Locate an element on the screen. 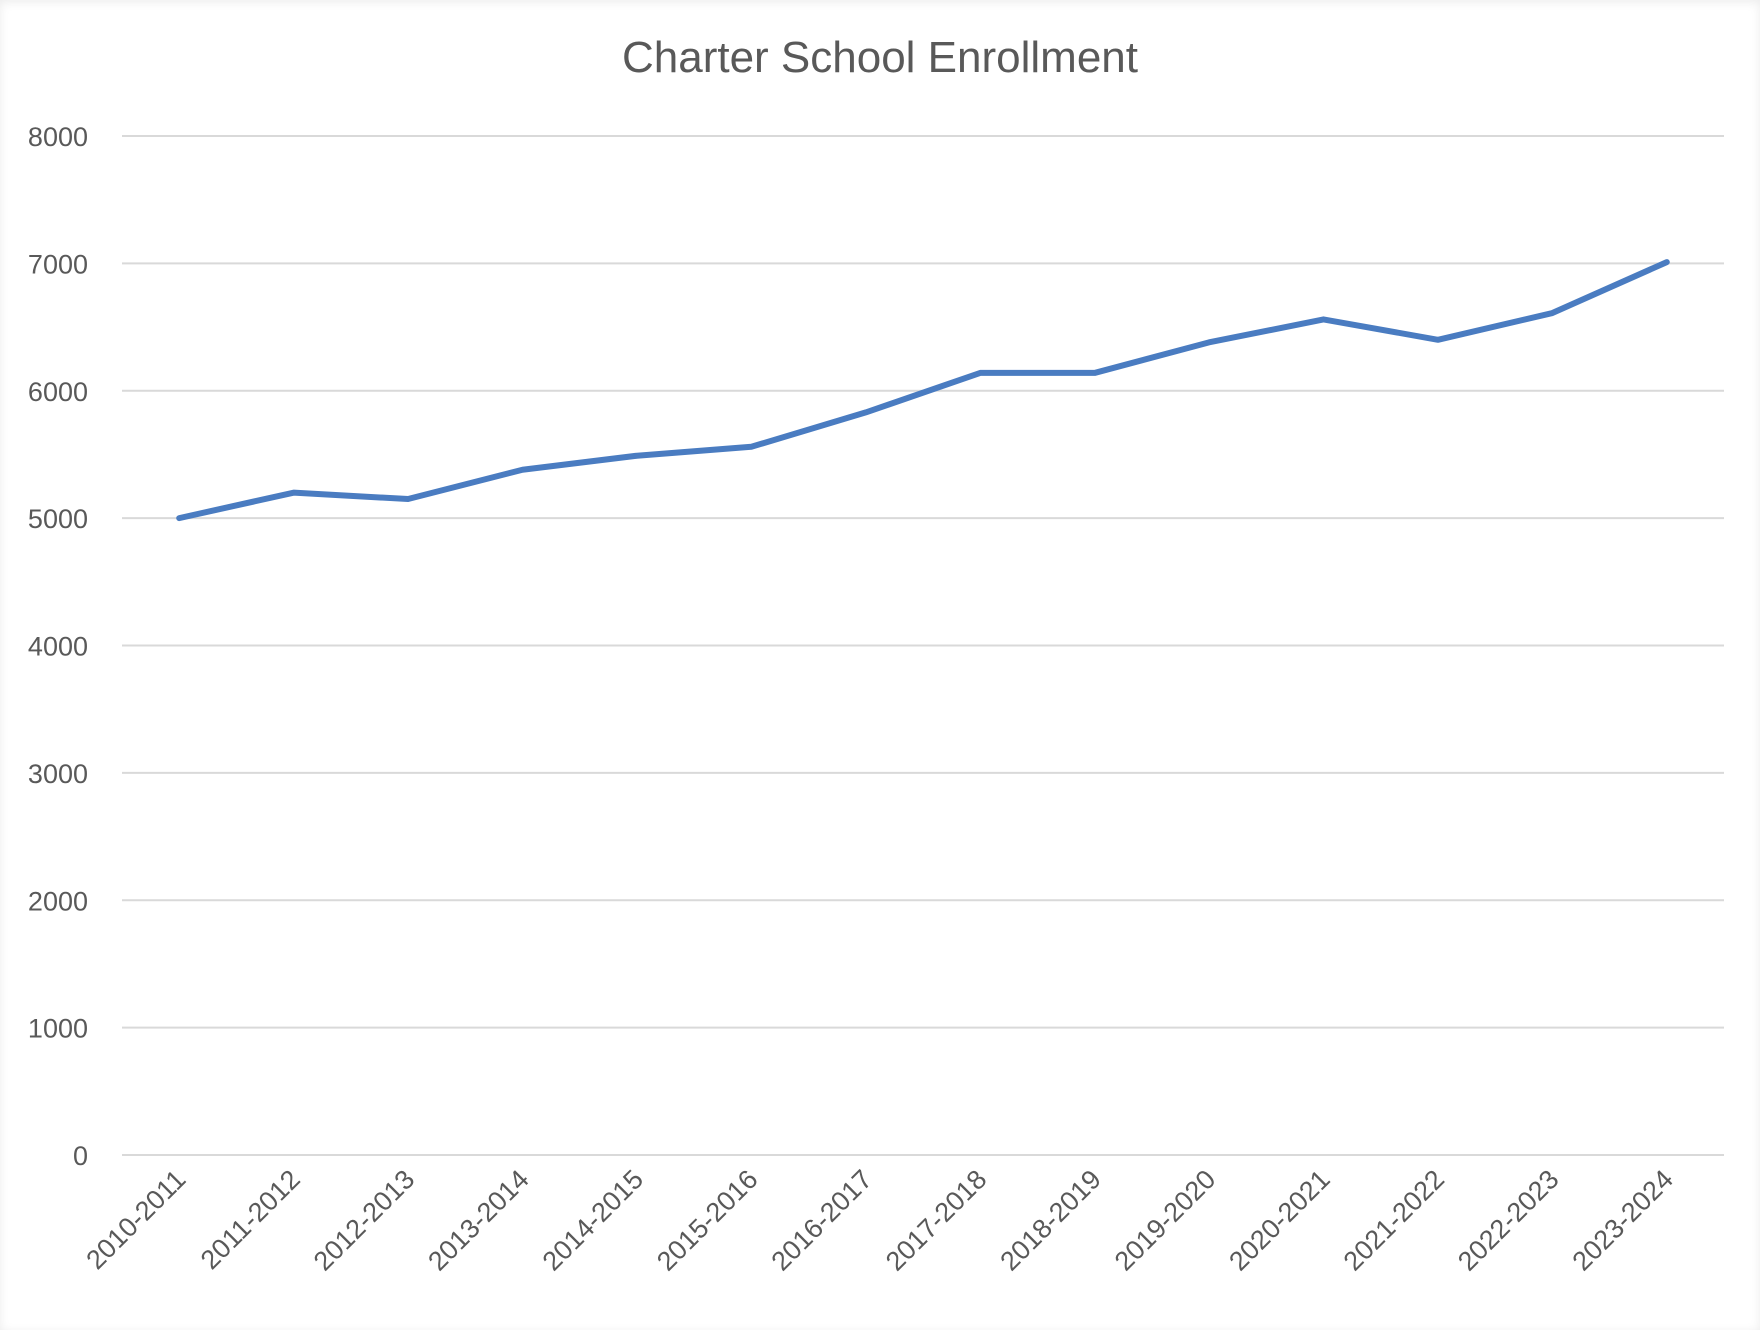  x-tick-label: 2012-2013 is located at coordinates (364, 1220).